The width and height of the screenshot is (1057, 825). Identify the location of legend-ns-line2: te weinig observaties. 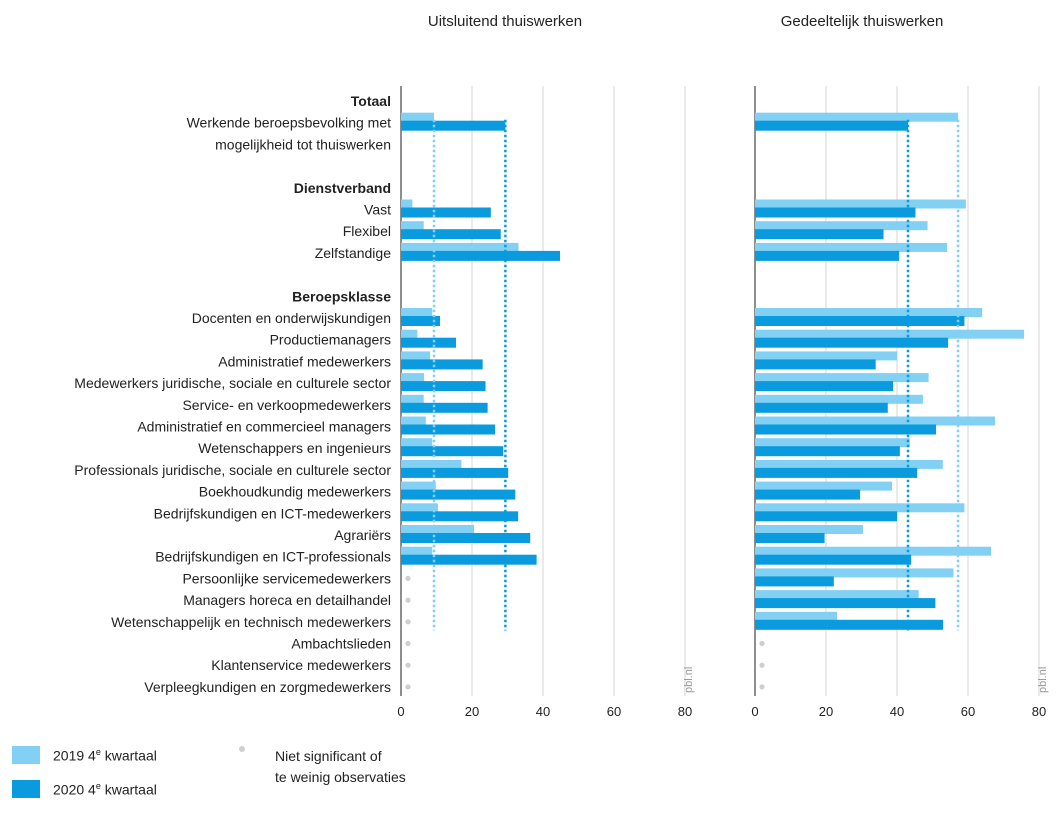
(340, 777).